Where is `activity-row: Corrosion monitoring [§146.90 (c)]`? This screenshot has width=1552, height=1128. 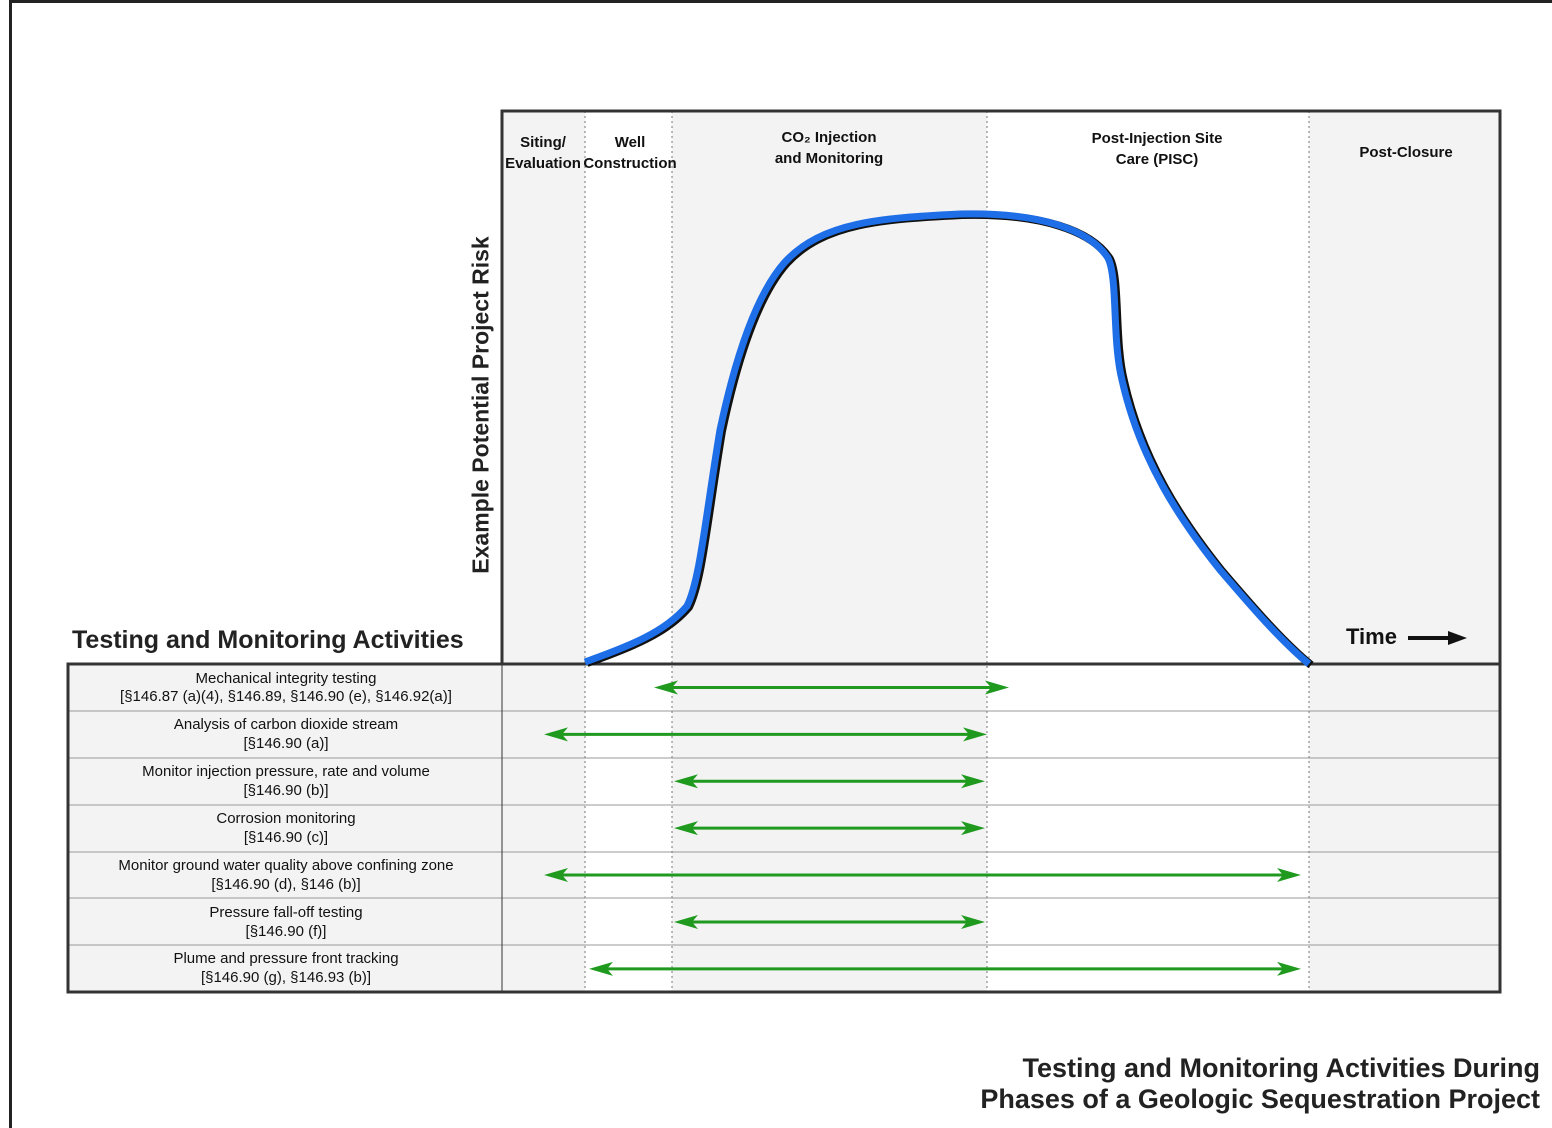 activity-row: Corrosion monitoring [§146.90 (c)] is located at coordinates (285, 828).